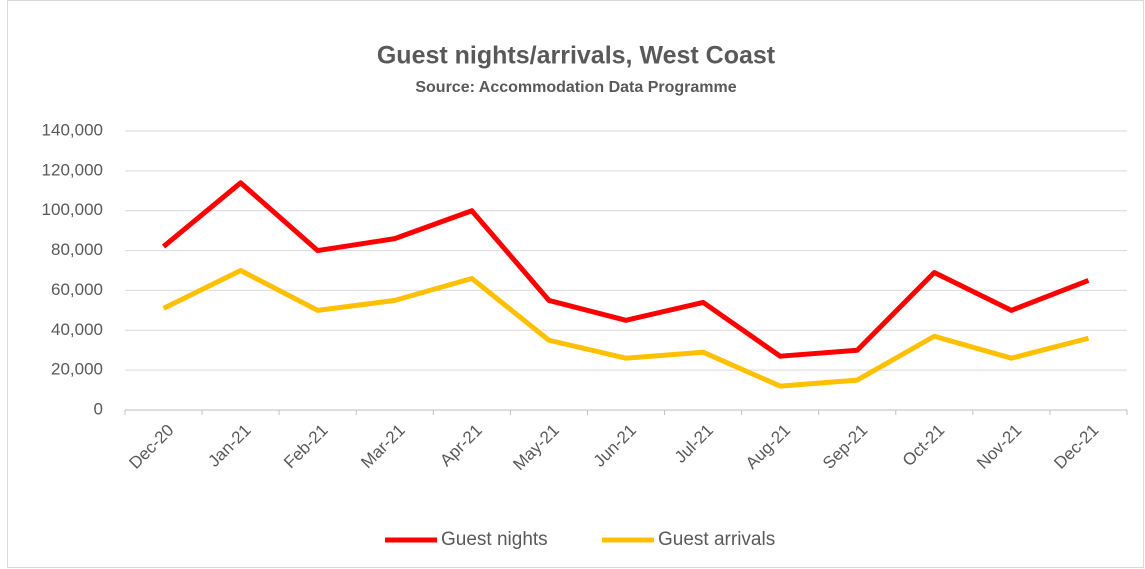 The image size is (1145, 569). What do you see at coordinates (77, 249) in the screenshot?
I see `y-tick-label: 80,000` at bounding box center [77, 249].